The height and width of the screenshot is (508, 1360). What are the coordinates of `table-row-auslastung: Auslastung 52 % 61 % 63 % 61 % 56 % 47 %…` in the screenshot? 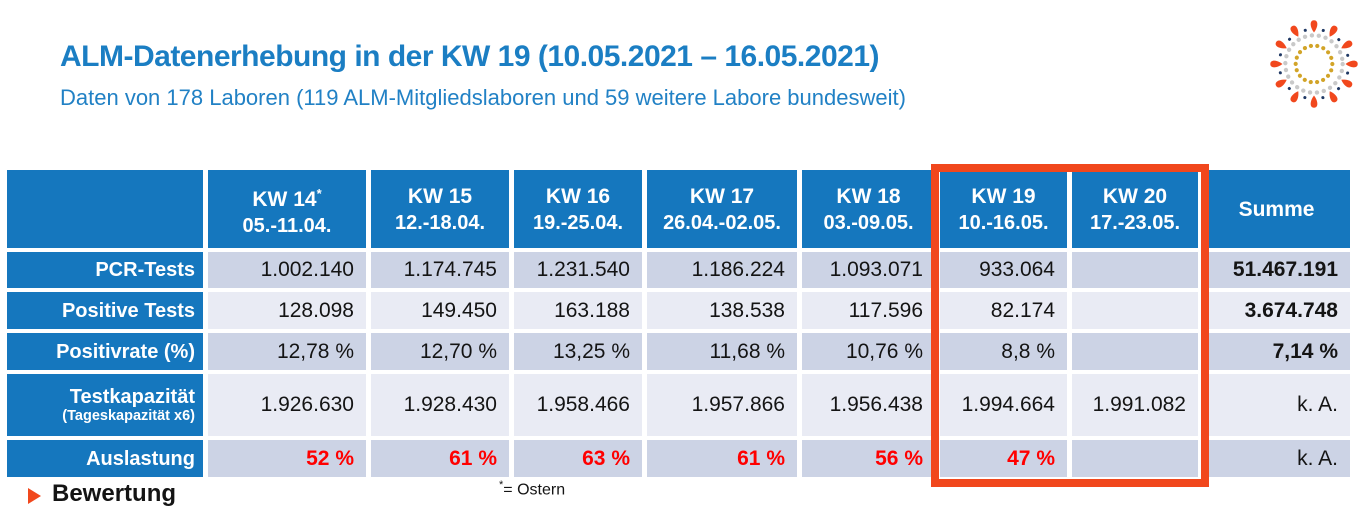 It's located at (678, 458).